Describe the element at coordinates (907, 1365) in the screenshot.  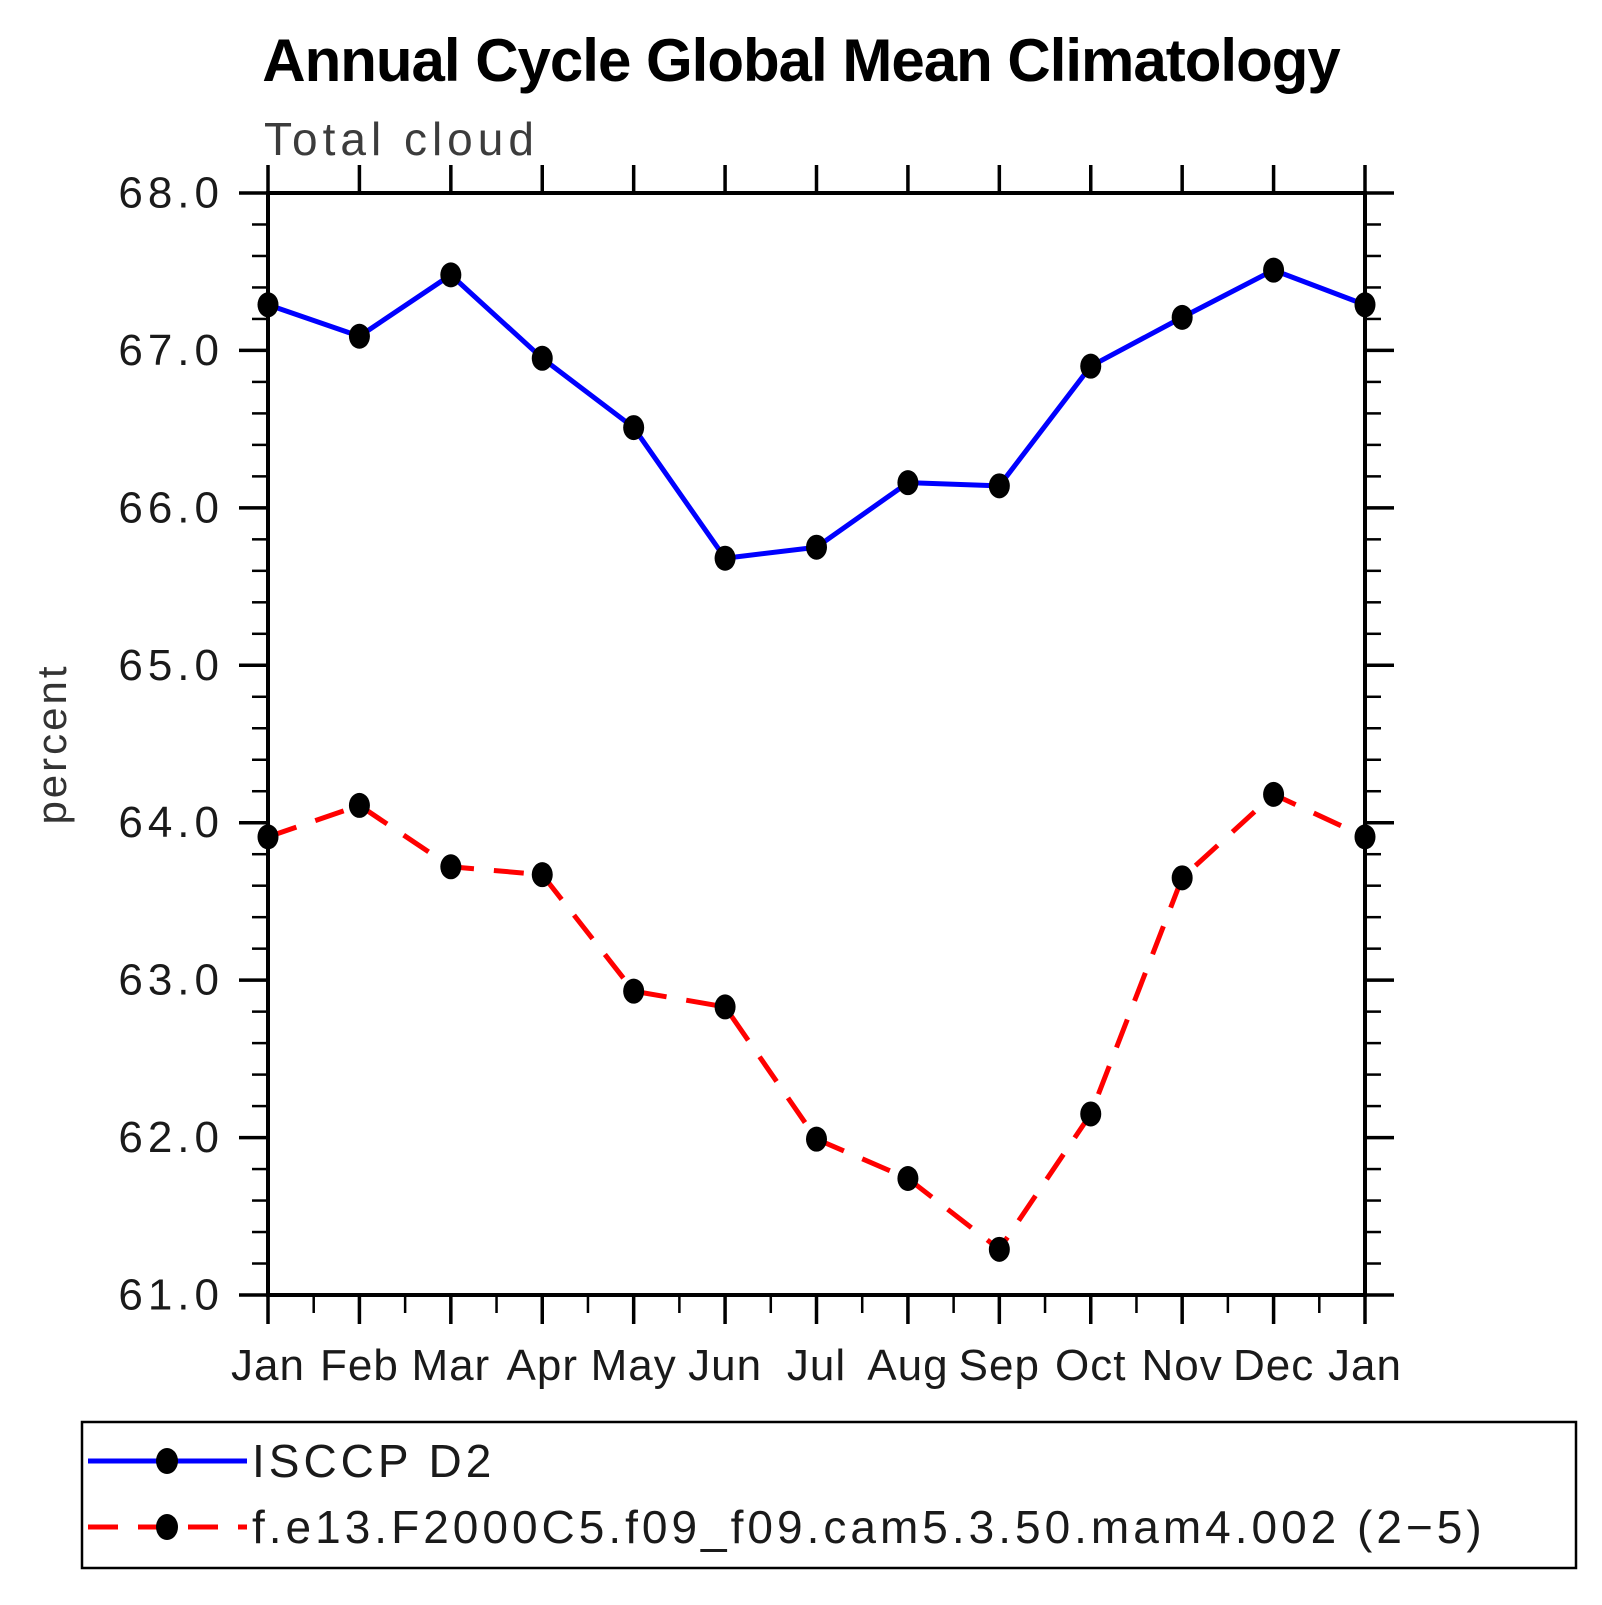
I see `x-axis-month-label: Aug` at that location.